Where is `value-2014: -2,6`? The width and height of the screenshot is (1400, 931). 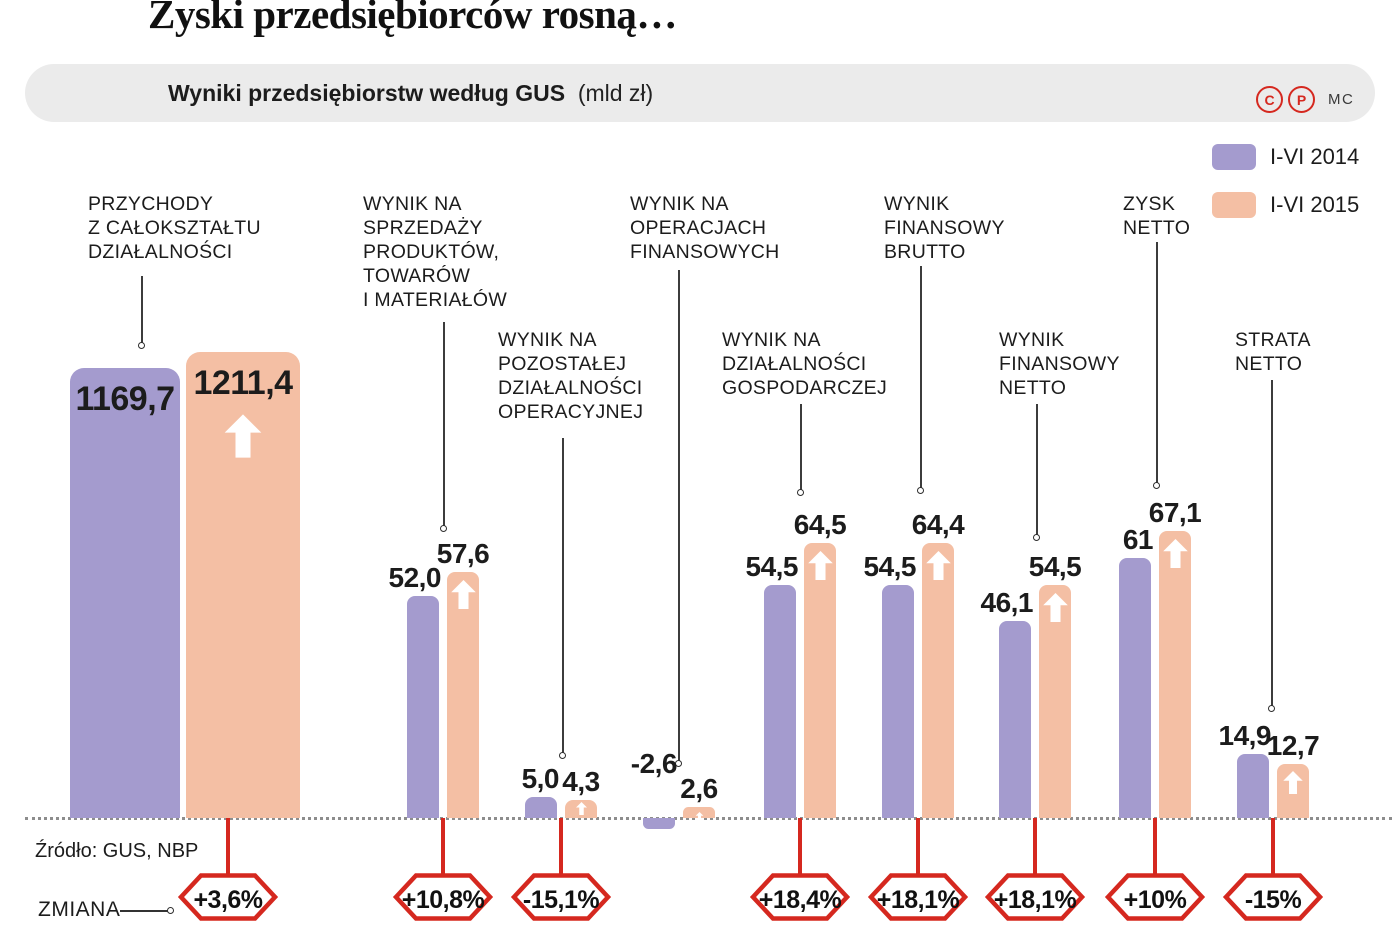
value-2014: -2,6 is located at coordinates (654, 763).